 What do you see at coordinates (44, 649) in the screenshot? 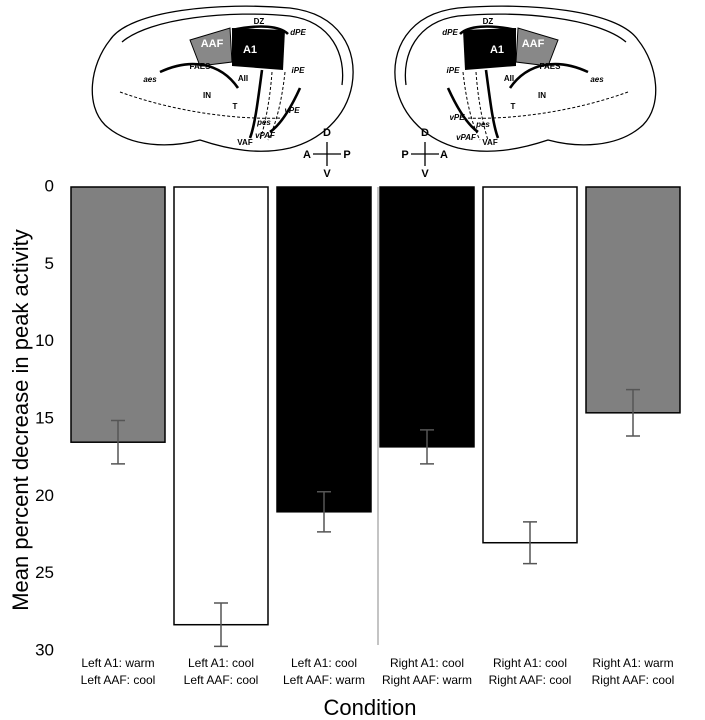
I see `y-tick-label: 30` at bounding box center [44, 649].